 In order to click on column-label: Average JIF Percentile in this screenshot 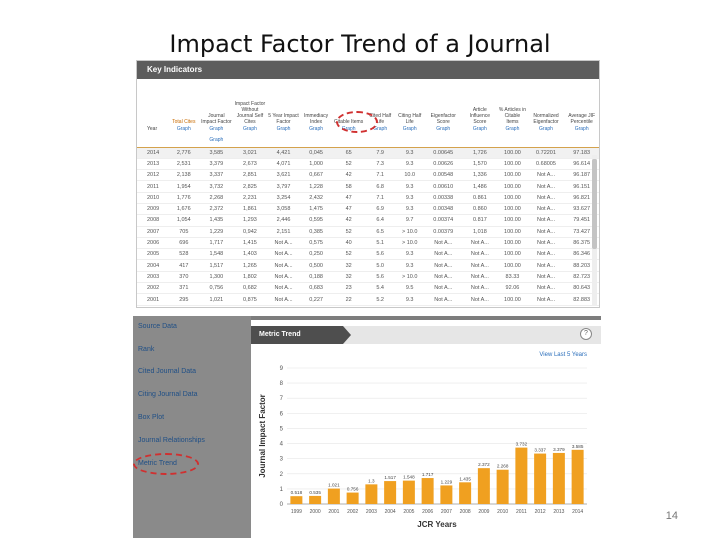, I will do `click(582, 119)`.